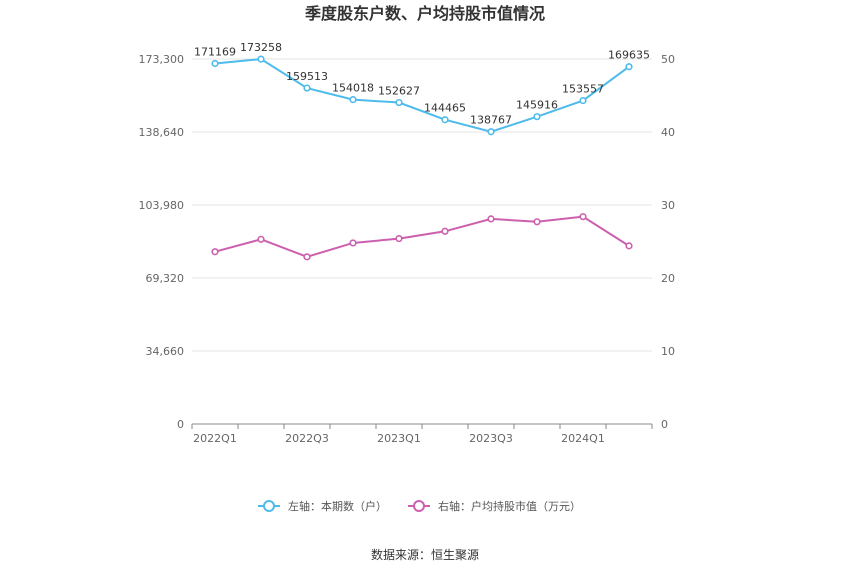 The height and width of the screenshot is (575, 850). What do you see at coordinates (307, 438) in the screenshot?
I see `x-tick-label: 2022Q3` at bounding box center [307, 438].